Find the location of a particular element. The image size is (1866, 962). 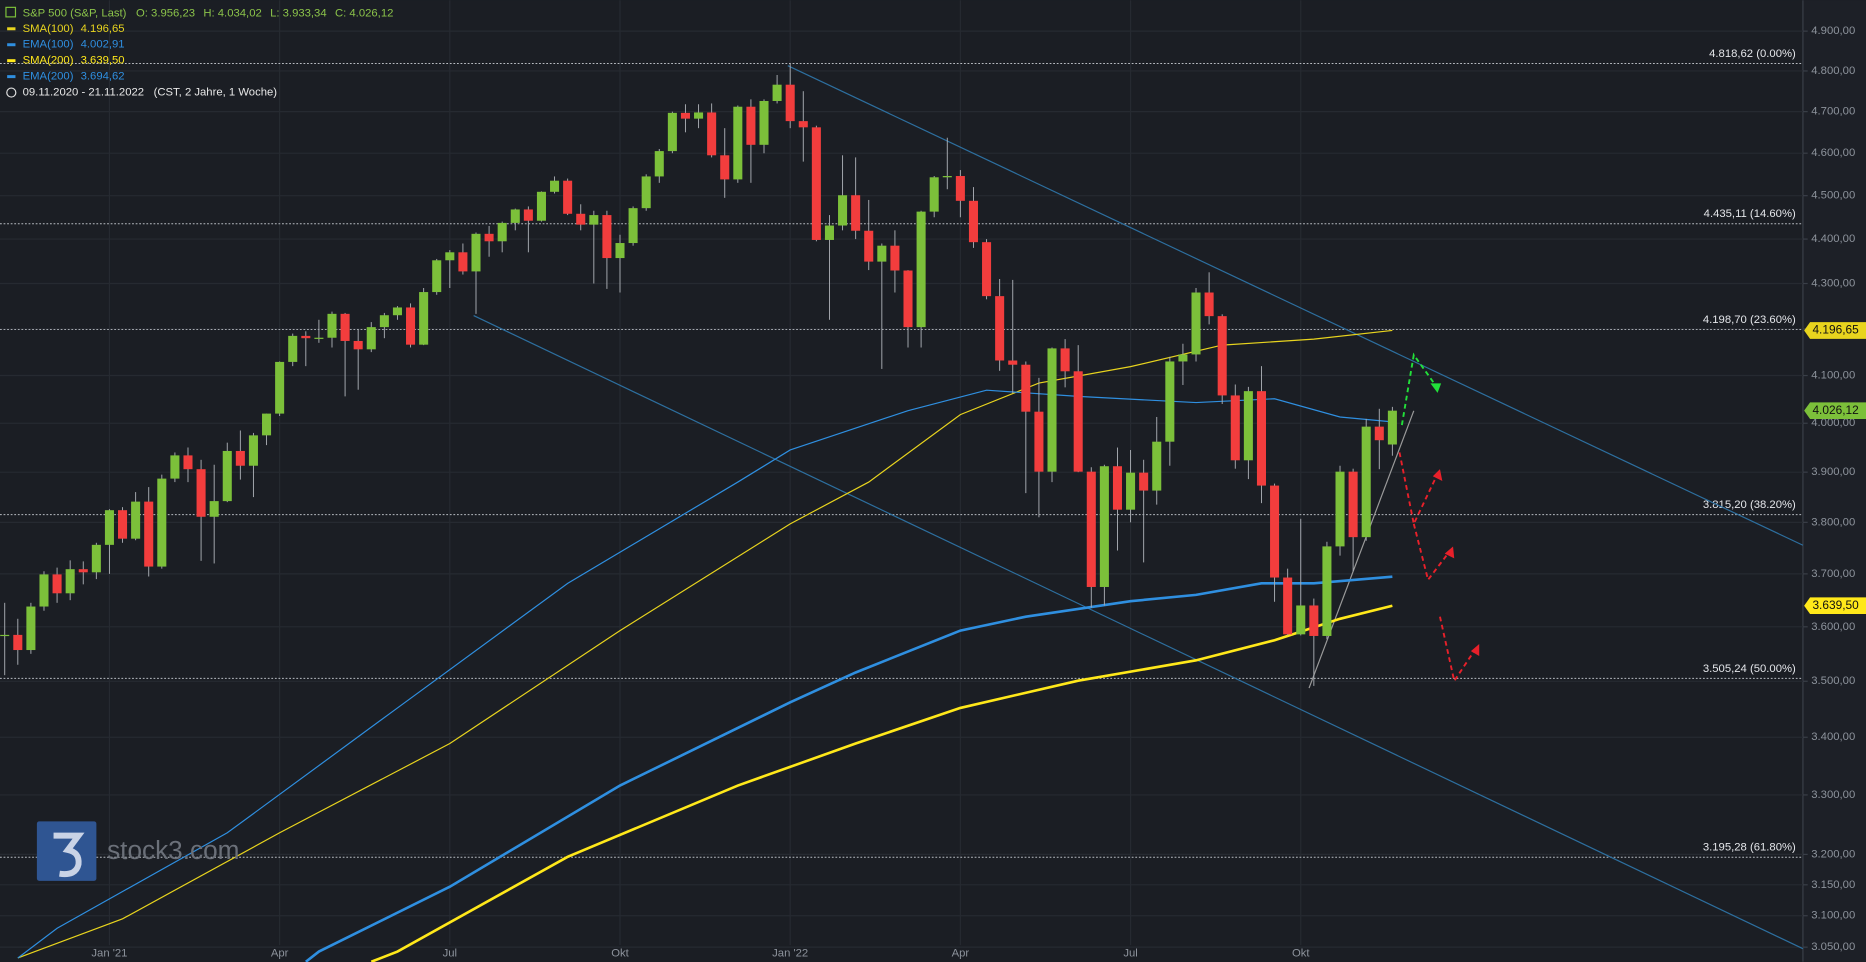

price-tags: 4.196,65 3.639,50 4.026,12 is located at coordinates (1835, 468).